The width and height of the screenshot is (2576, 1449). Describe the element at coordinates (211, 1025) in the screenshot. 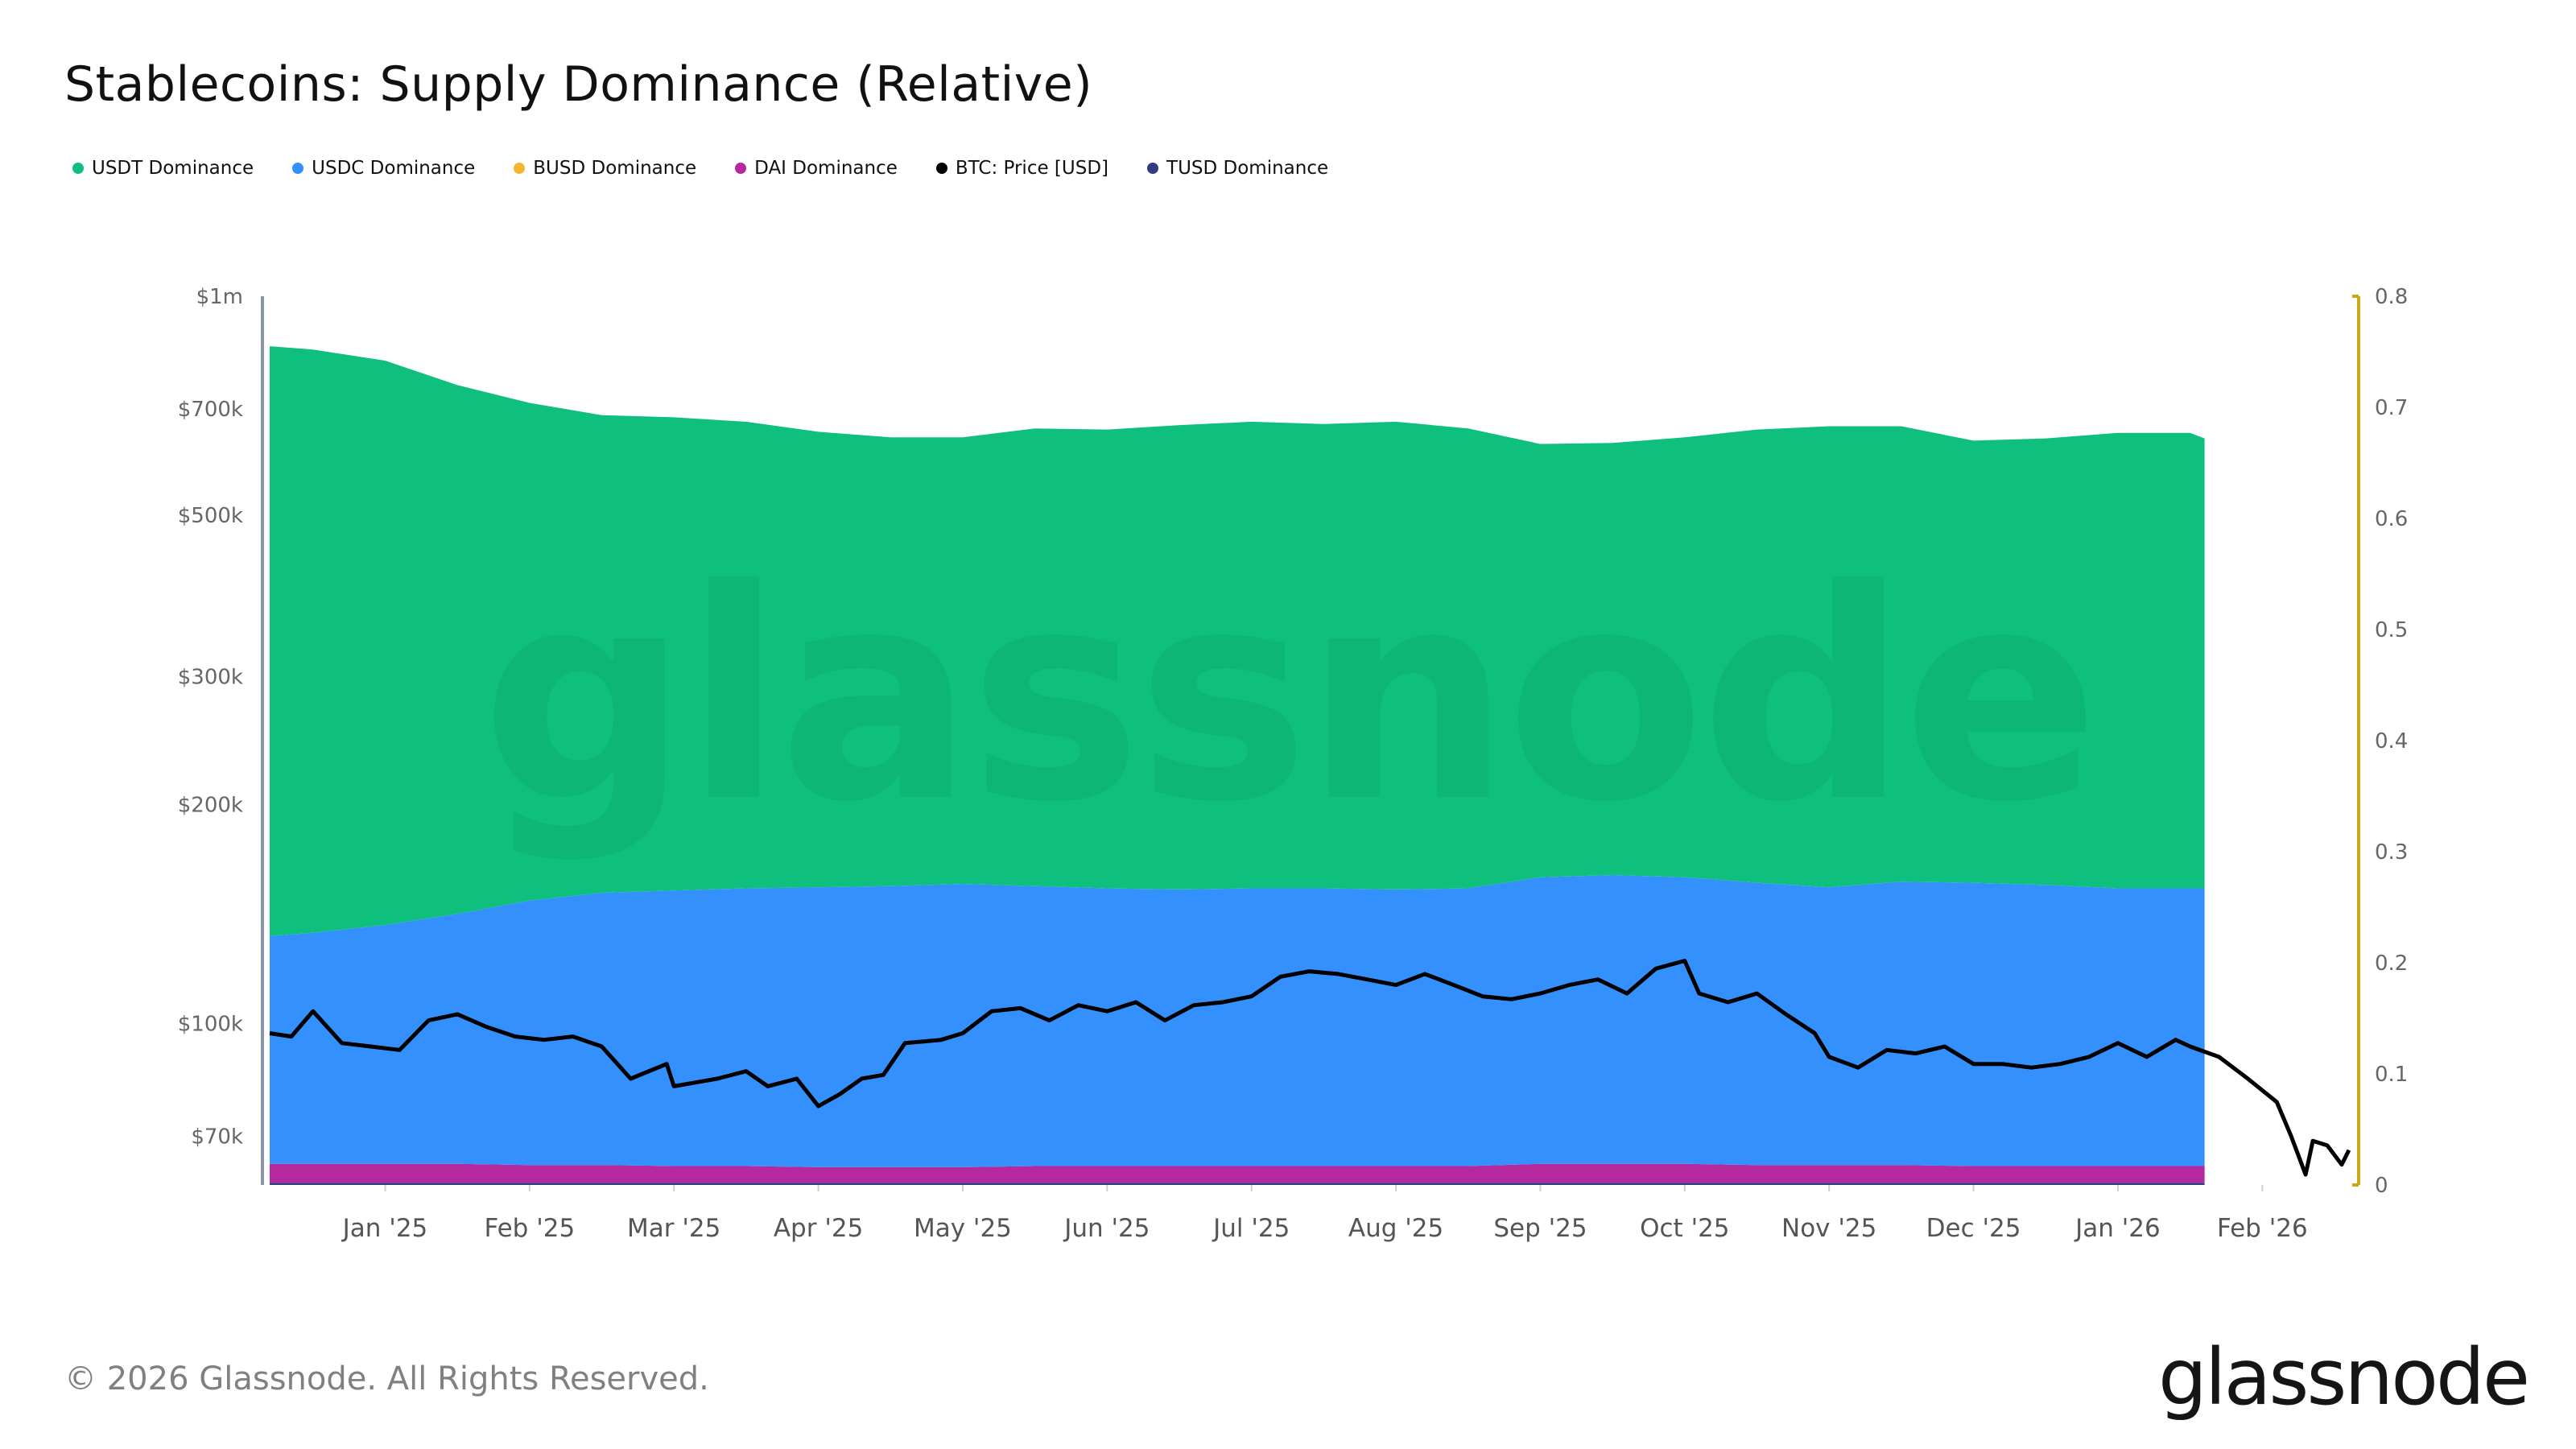

I see `left-tick-label: $100k` at that location.